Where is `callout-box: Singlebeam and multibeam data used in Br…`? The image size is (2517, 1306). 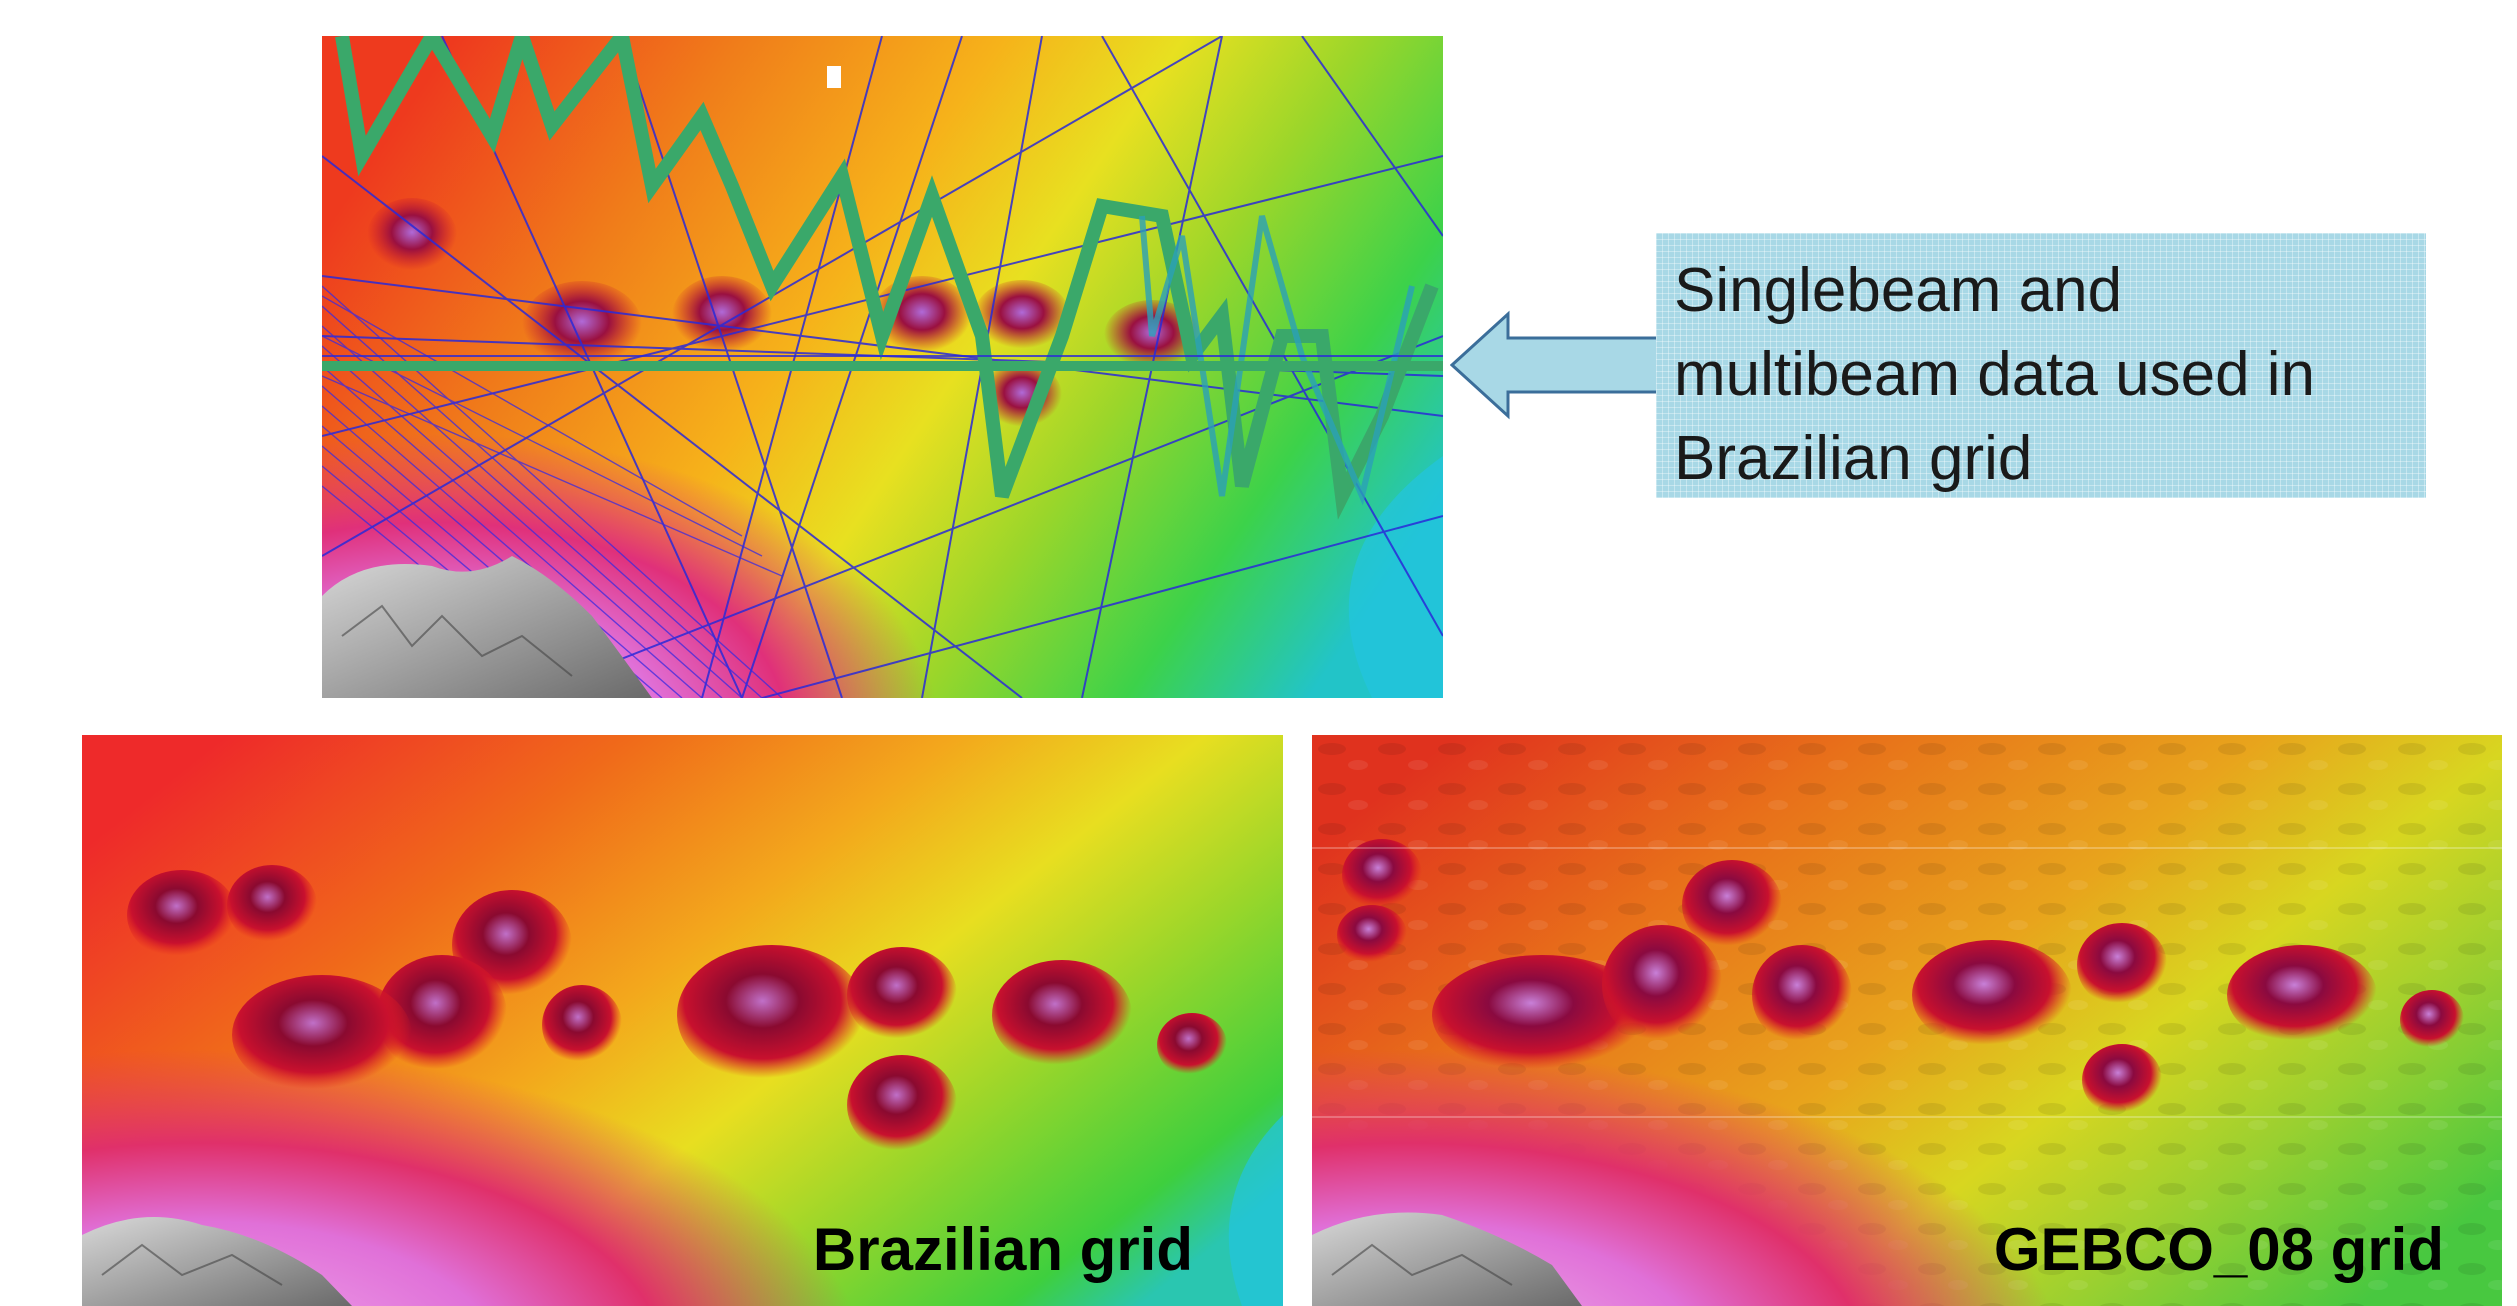 callout-box: Singlebeam and multibeam data used in Br… is located at coordinates (2041, 365).